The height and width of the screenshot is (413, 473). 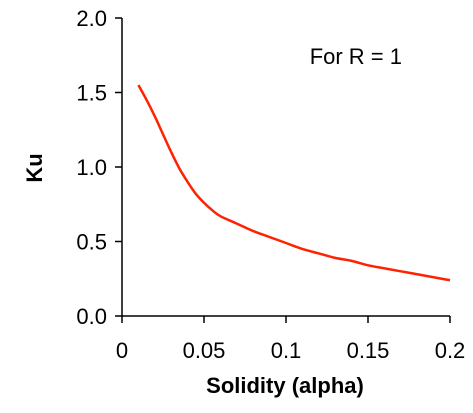 I want to click on x-tick-label: 0.15, so click(x=368, y=350).